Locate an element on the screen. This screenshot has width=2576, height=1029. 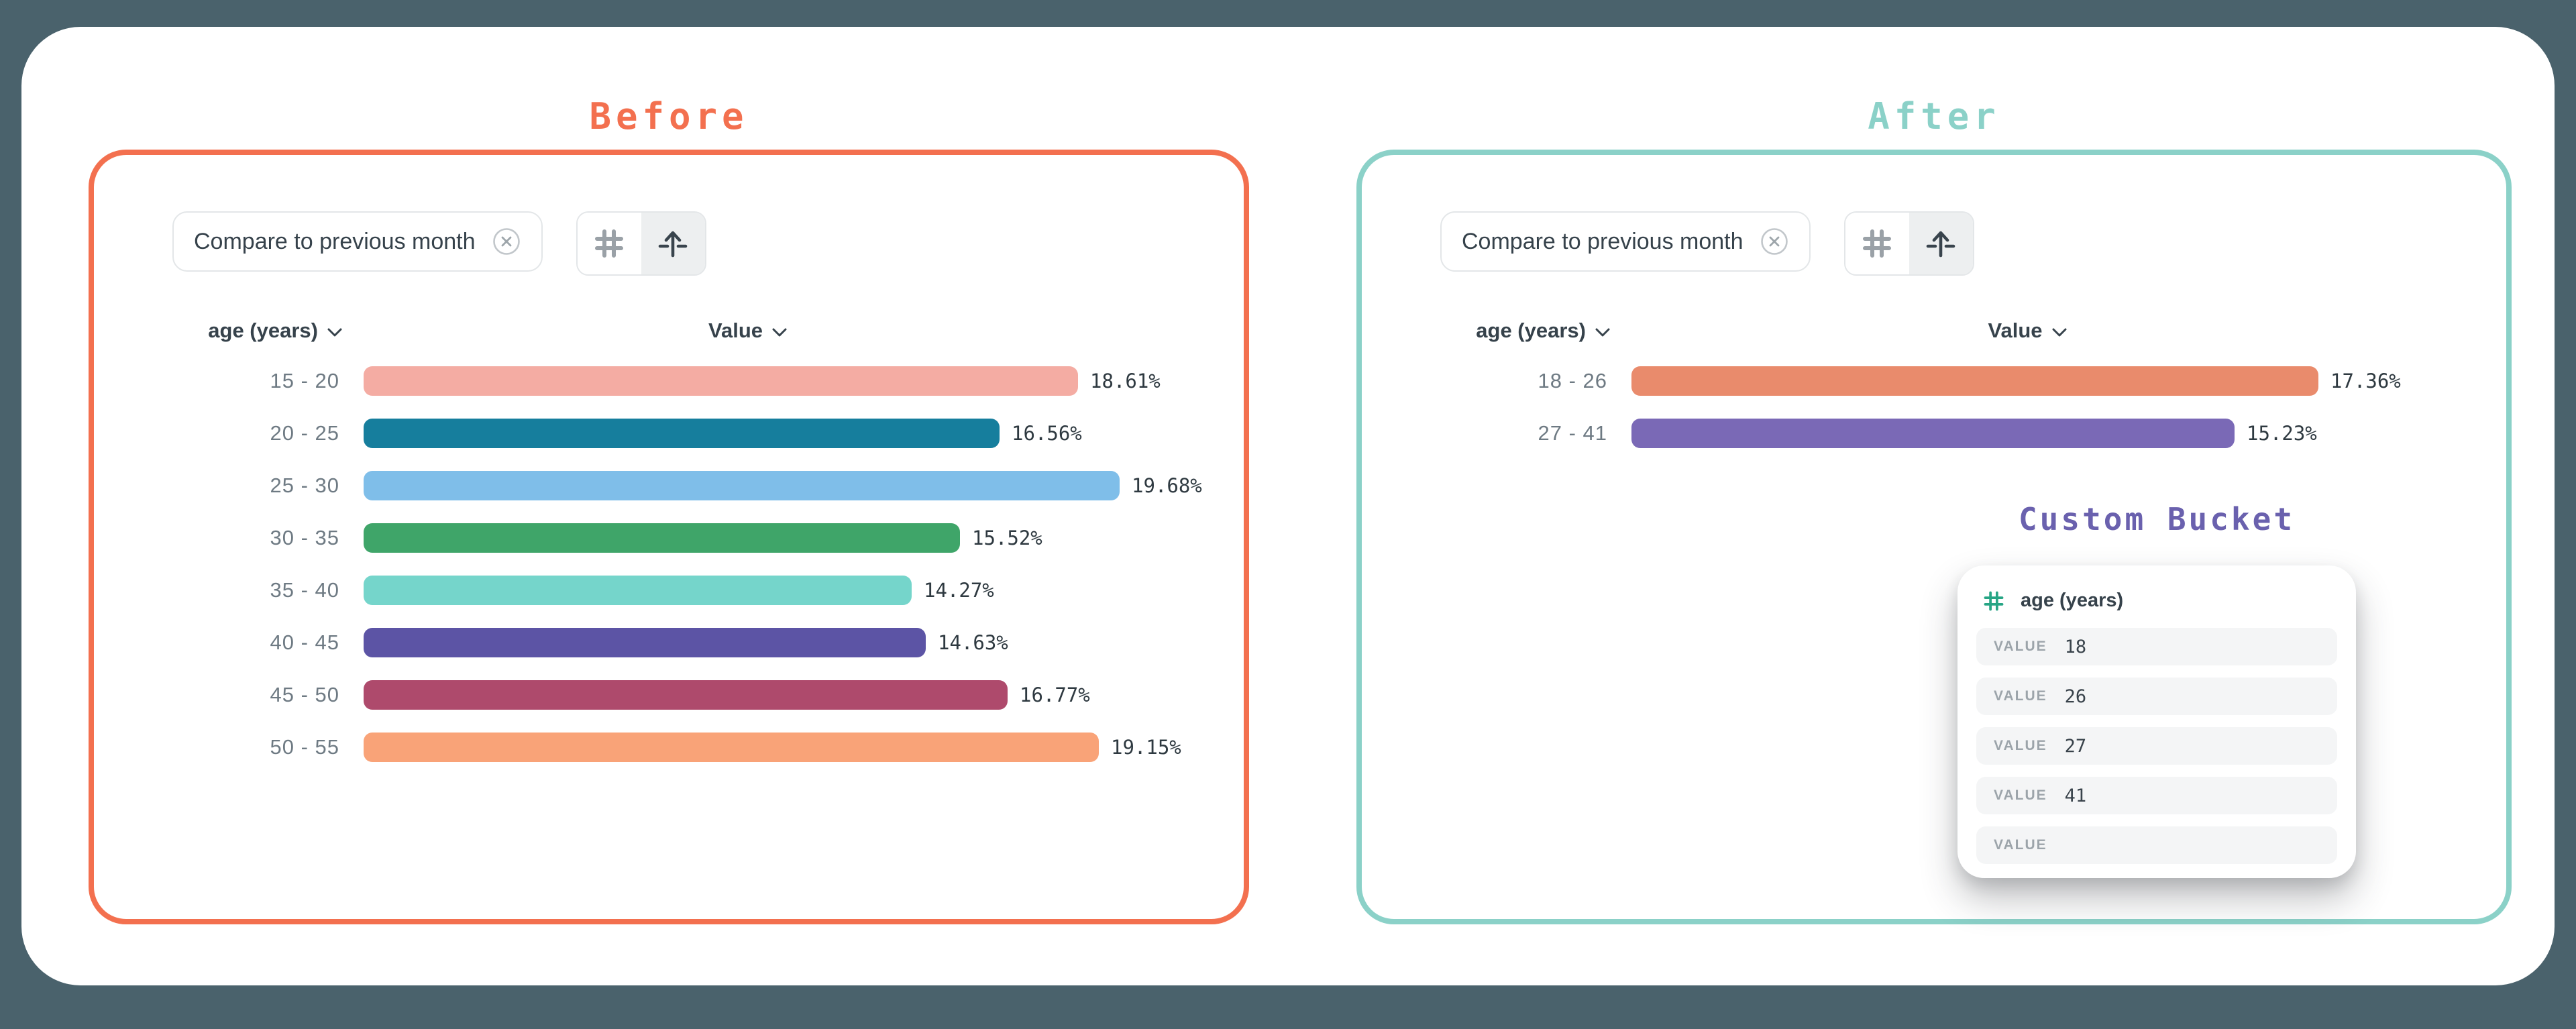
before-chart-header: age (years) Value is located at coordinates (669, 331).